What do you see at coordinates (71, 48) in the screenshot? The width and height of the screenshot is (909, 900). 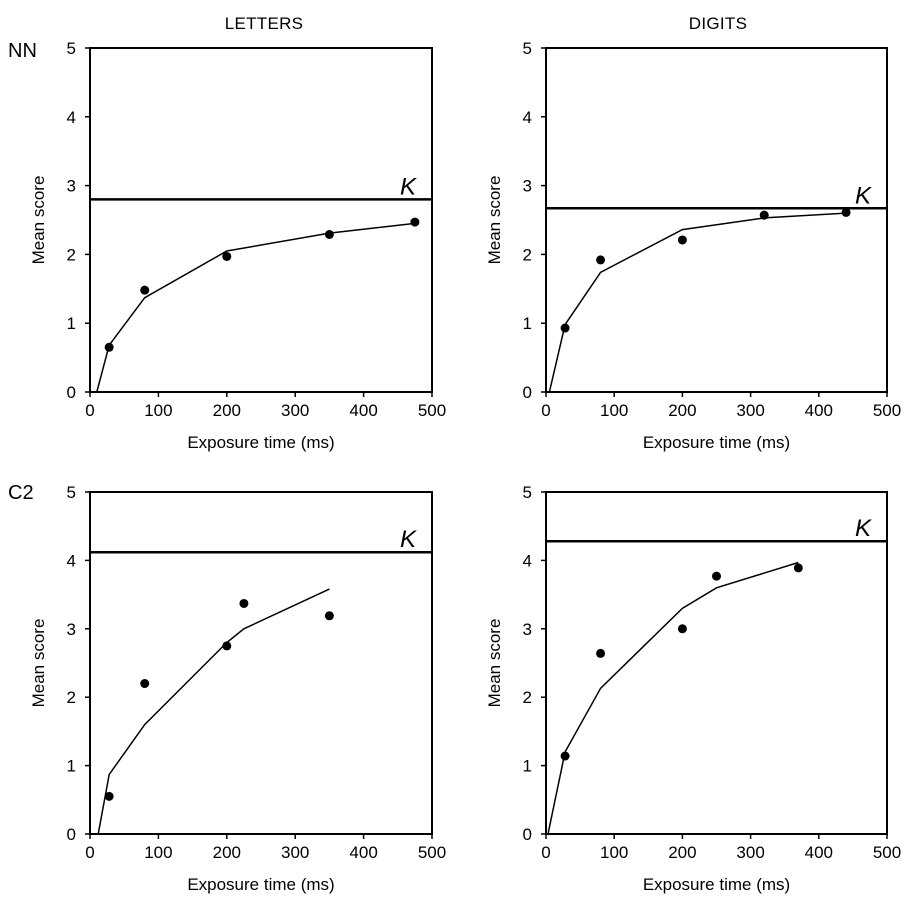 I see `NN-letters-ytick-label-5: 5` at bounding box center [71, 48].